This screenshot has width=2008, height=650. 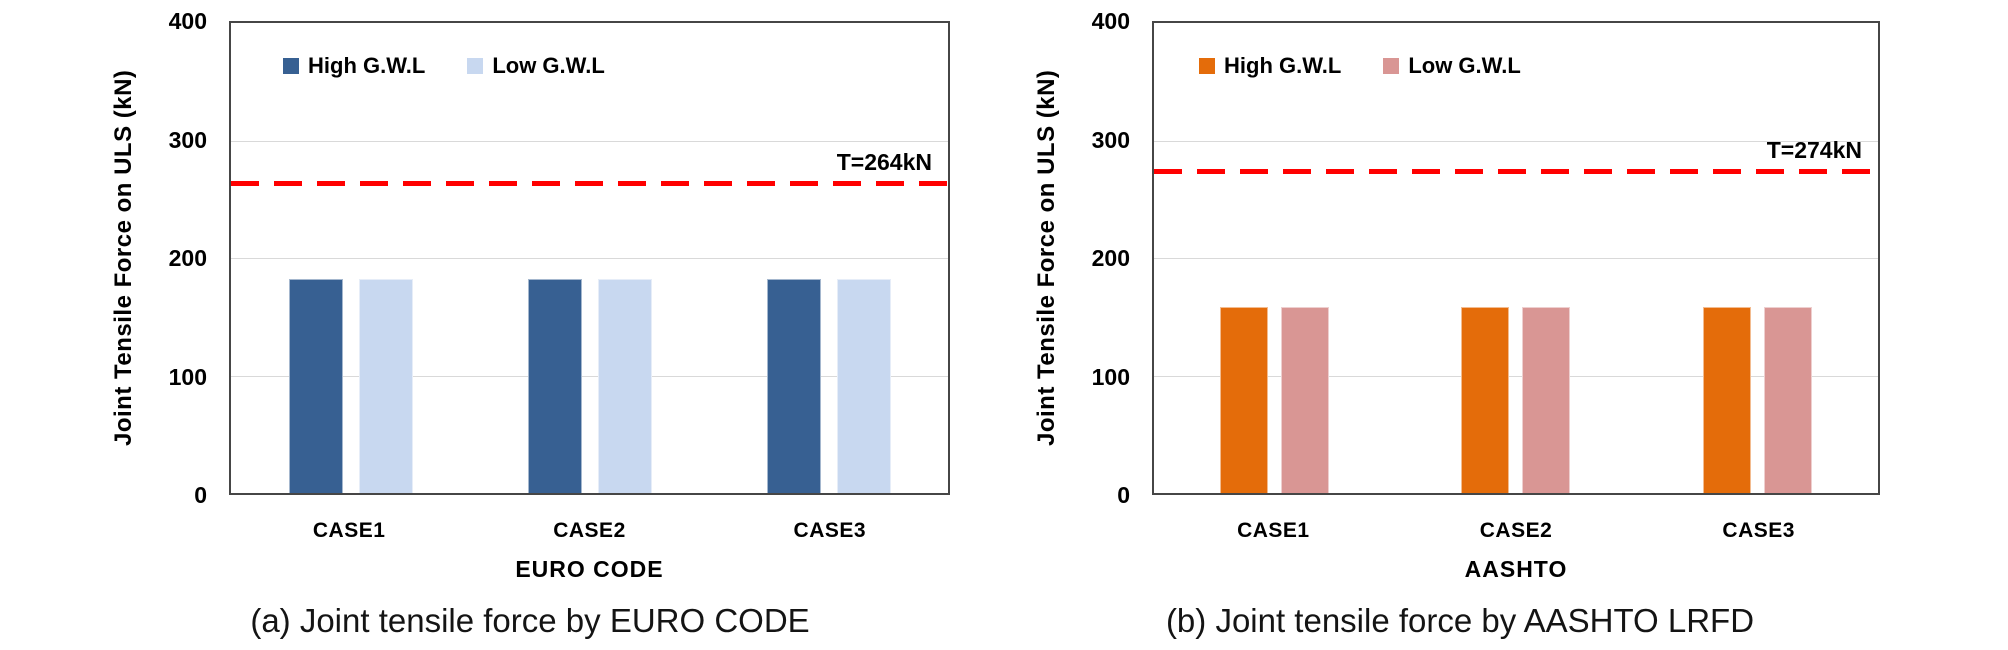 What do you see at coordinates (530, 620) in the screenshot?
I see `panel-caption: (a) Joint tensile force by EURO CODE` at bounding box center [530, 620].